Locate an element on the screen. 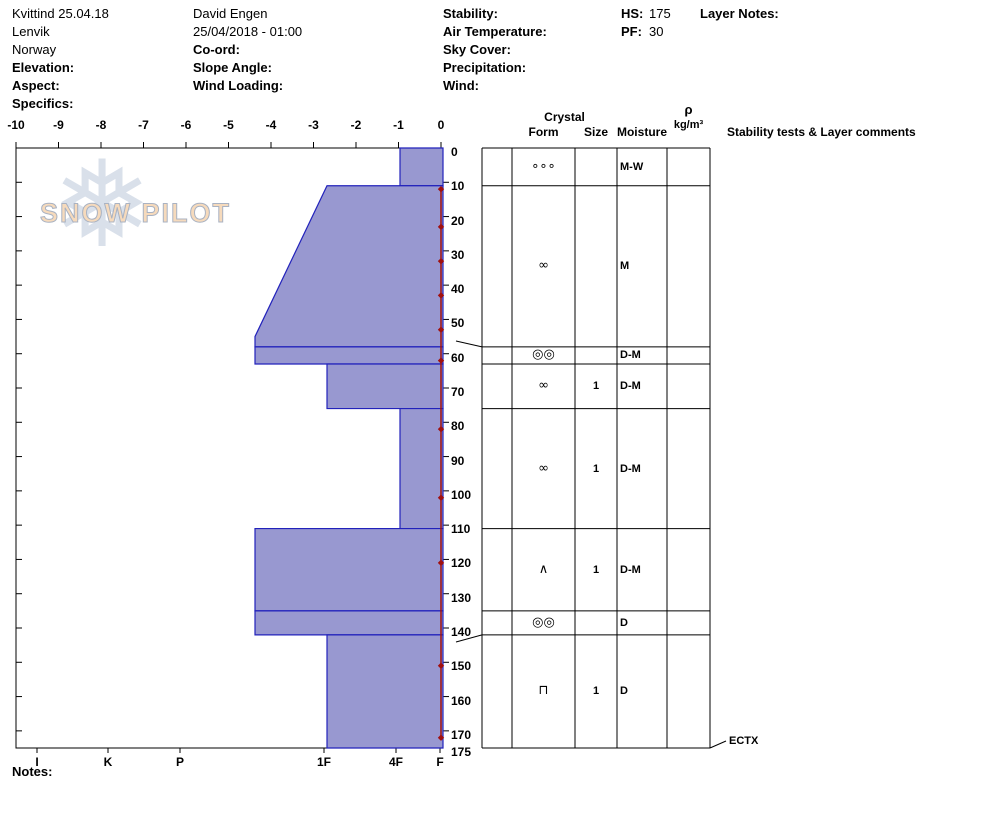  snowflake-icon: ❅ is located at coordinates (102, 205).